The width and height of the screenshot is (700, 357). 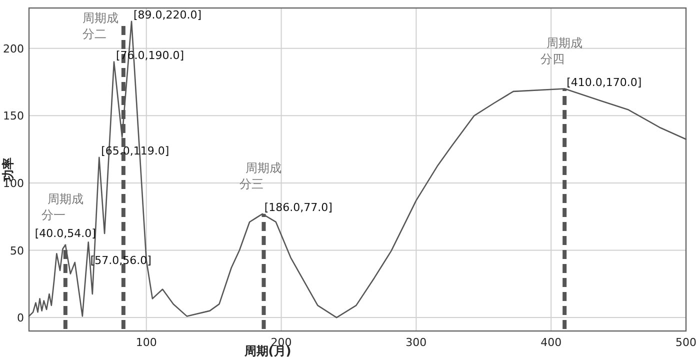 I want to click on ref-label: 周期成分二, so click(x=100, y=26).